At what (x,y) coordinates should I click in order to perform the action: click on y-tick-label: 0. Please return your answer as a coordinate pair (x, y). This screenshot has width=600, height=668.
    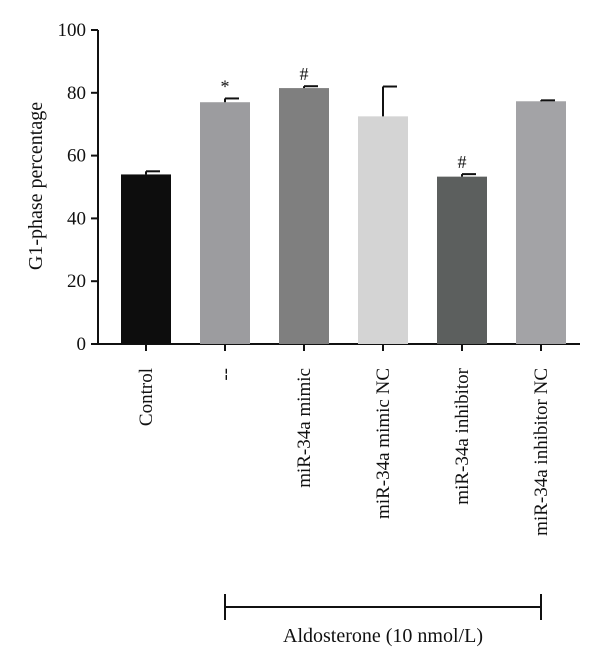
    Looking at the image, I should click on (82, 344).